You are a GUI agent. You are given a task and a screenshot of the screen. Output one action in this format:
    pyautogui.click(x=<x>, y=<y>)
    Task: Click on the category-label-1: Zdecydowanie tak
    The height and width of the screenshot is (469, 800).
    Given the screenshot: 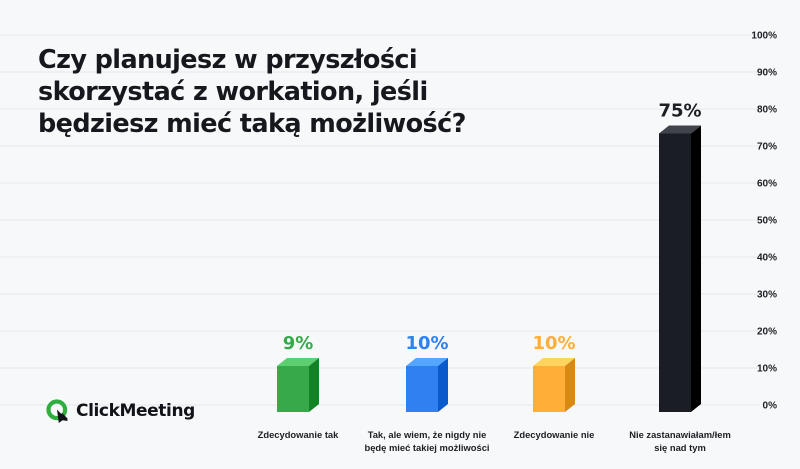 What is the action you would take?
    pyautogui.click(x=299, y=434)
    